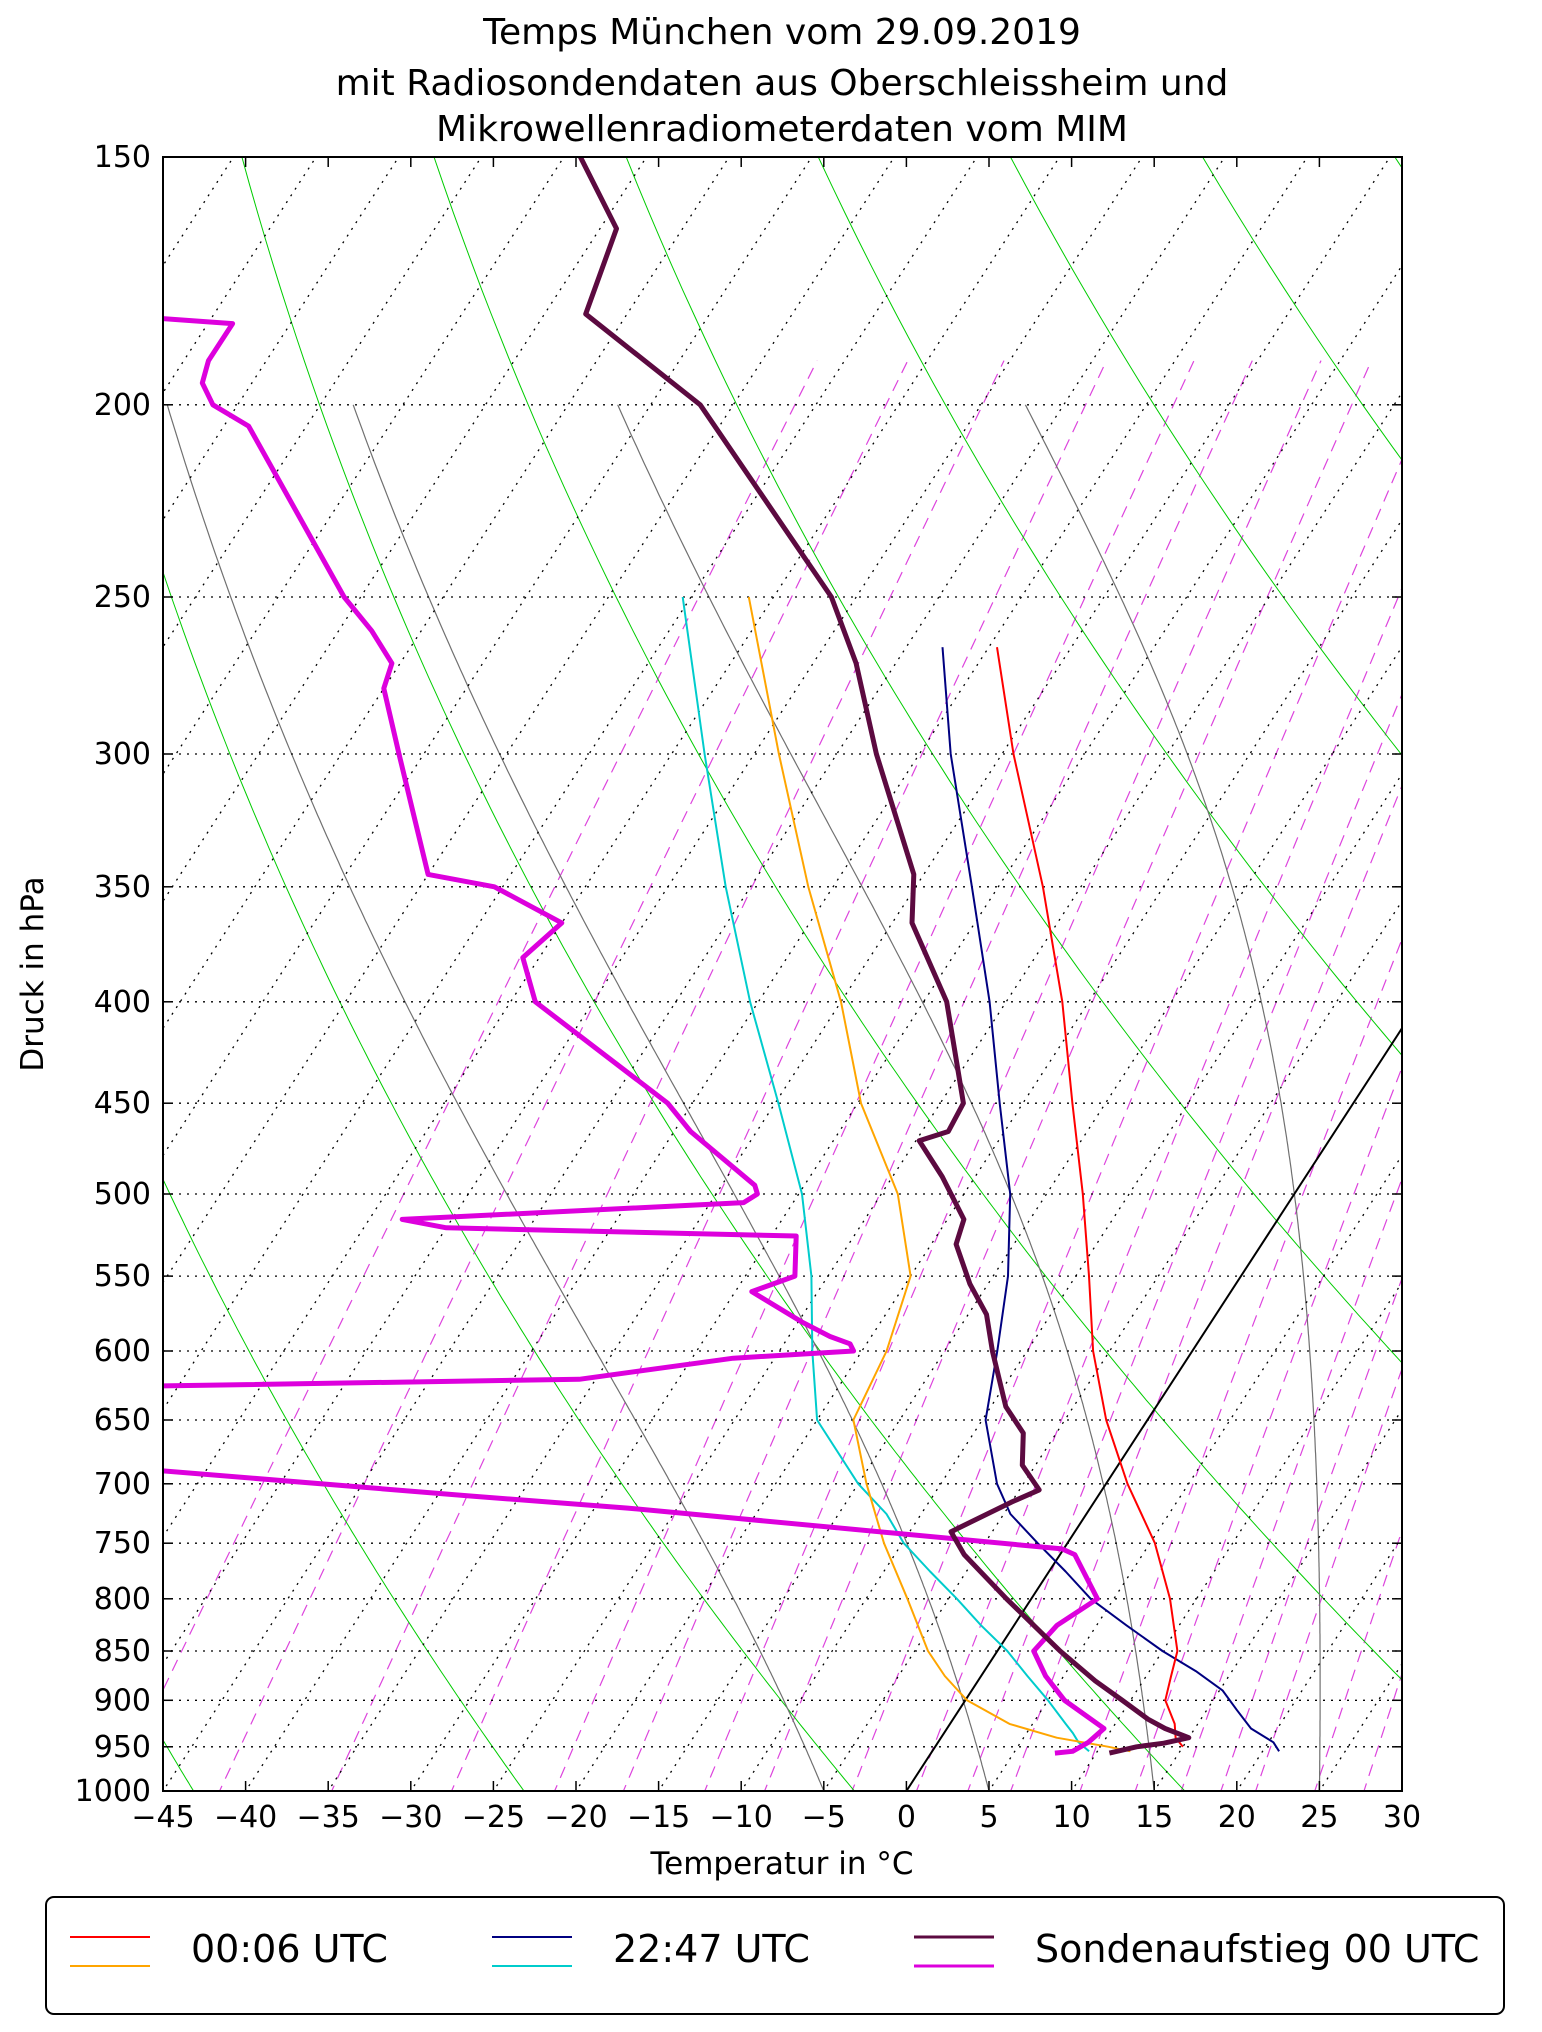 The image size is (1542, 2032). I want to click on y-tick-label: 900, so click(122, 1700).